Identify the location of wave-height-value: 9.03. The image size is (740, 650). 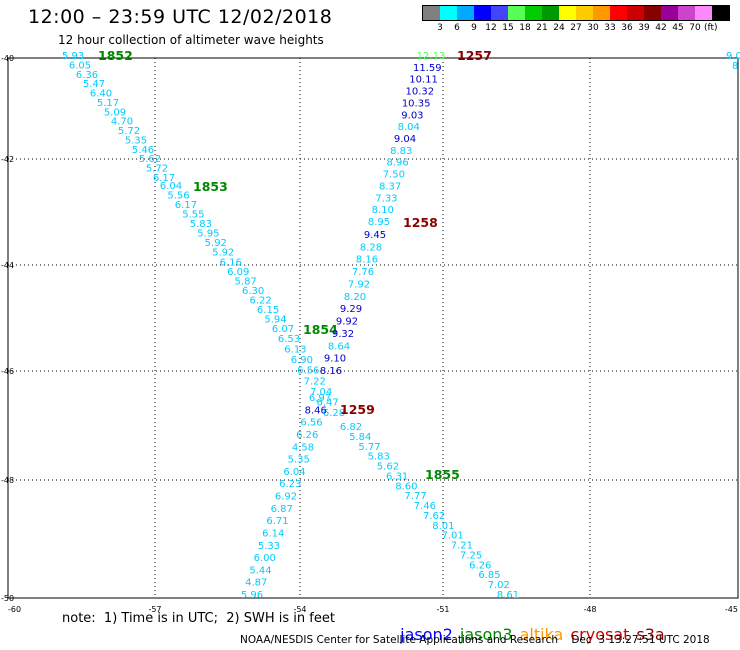
(412, 115).